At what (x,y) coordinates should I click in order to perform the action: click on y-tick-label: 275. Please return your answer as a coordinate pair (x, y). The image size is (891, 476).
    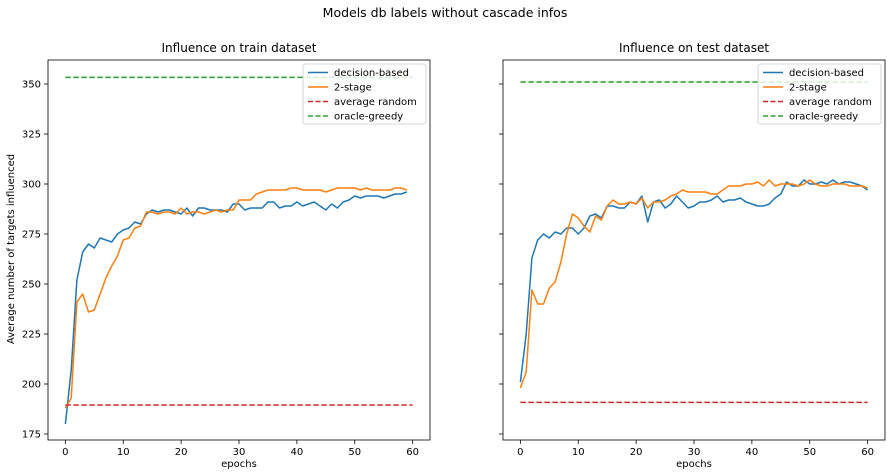
    Looking at the image, I should click on (31, 235).